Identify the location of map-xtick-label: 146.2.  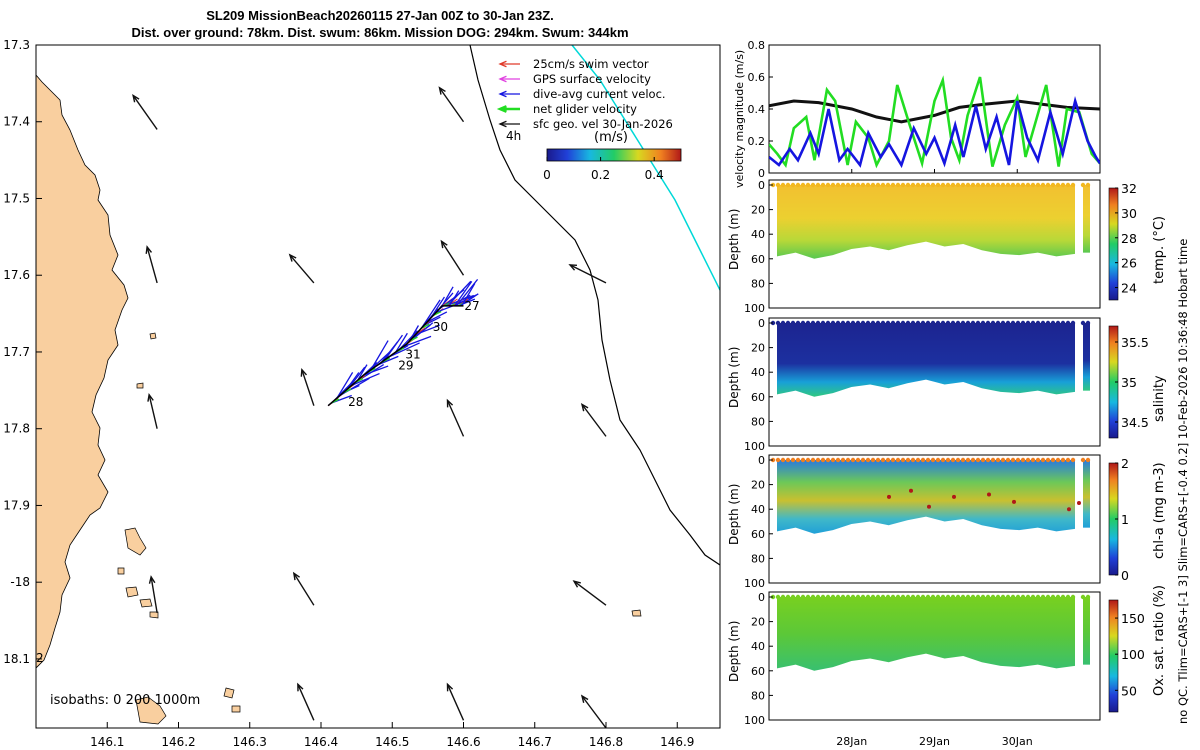
(178, 742).